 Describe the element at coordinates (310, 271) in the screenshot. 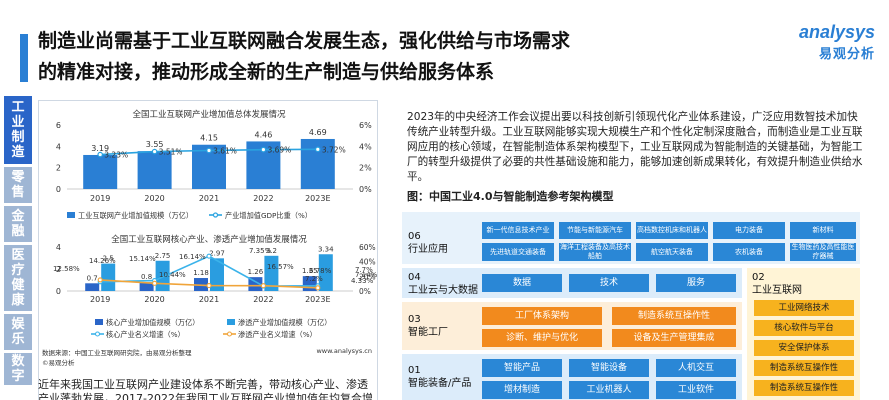

I see `bar-value-label: 1.35` at that location.